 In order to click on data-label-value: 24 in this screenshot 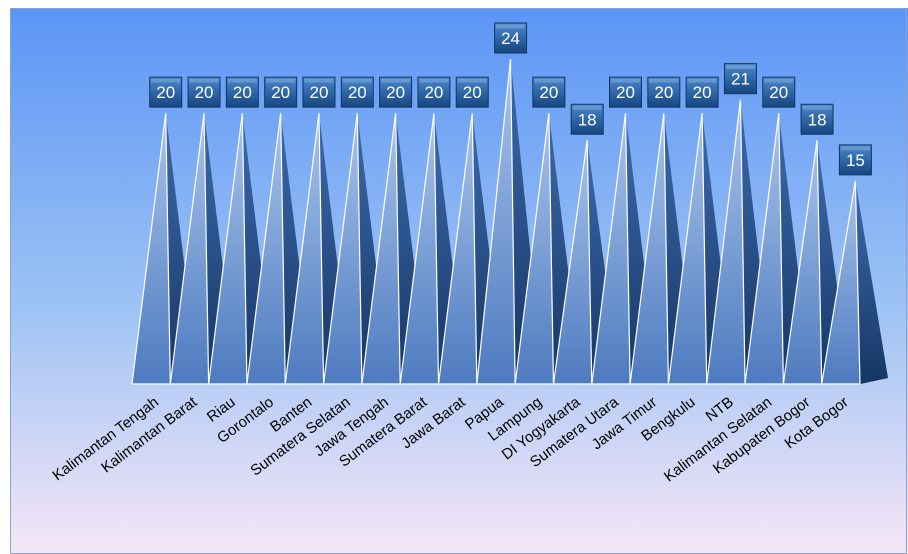, I will do `click(510, 38)`.